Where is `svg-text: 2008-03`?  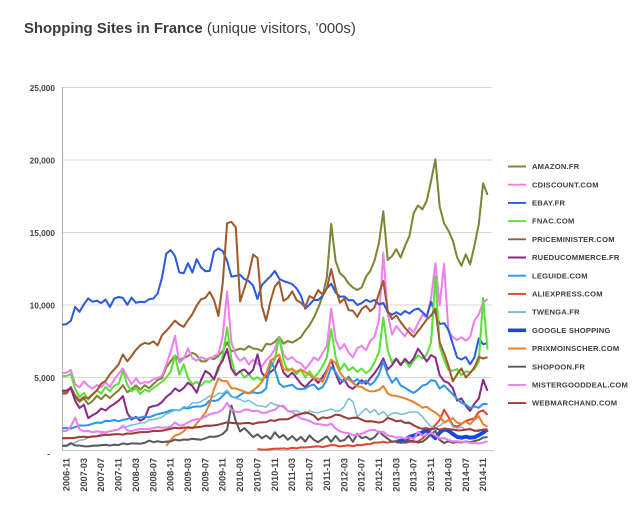
svg-text: 2008-03 is located at coordinates (136, 475).